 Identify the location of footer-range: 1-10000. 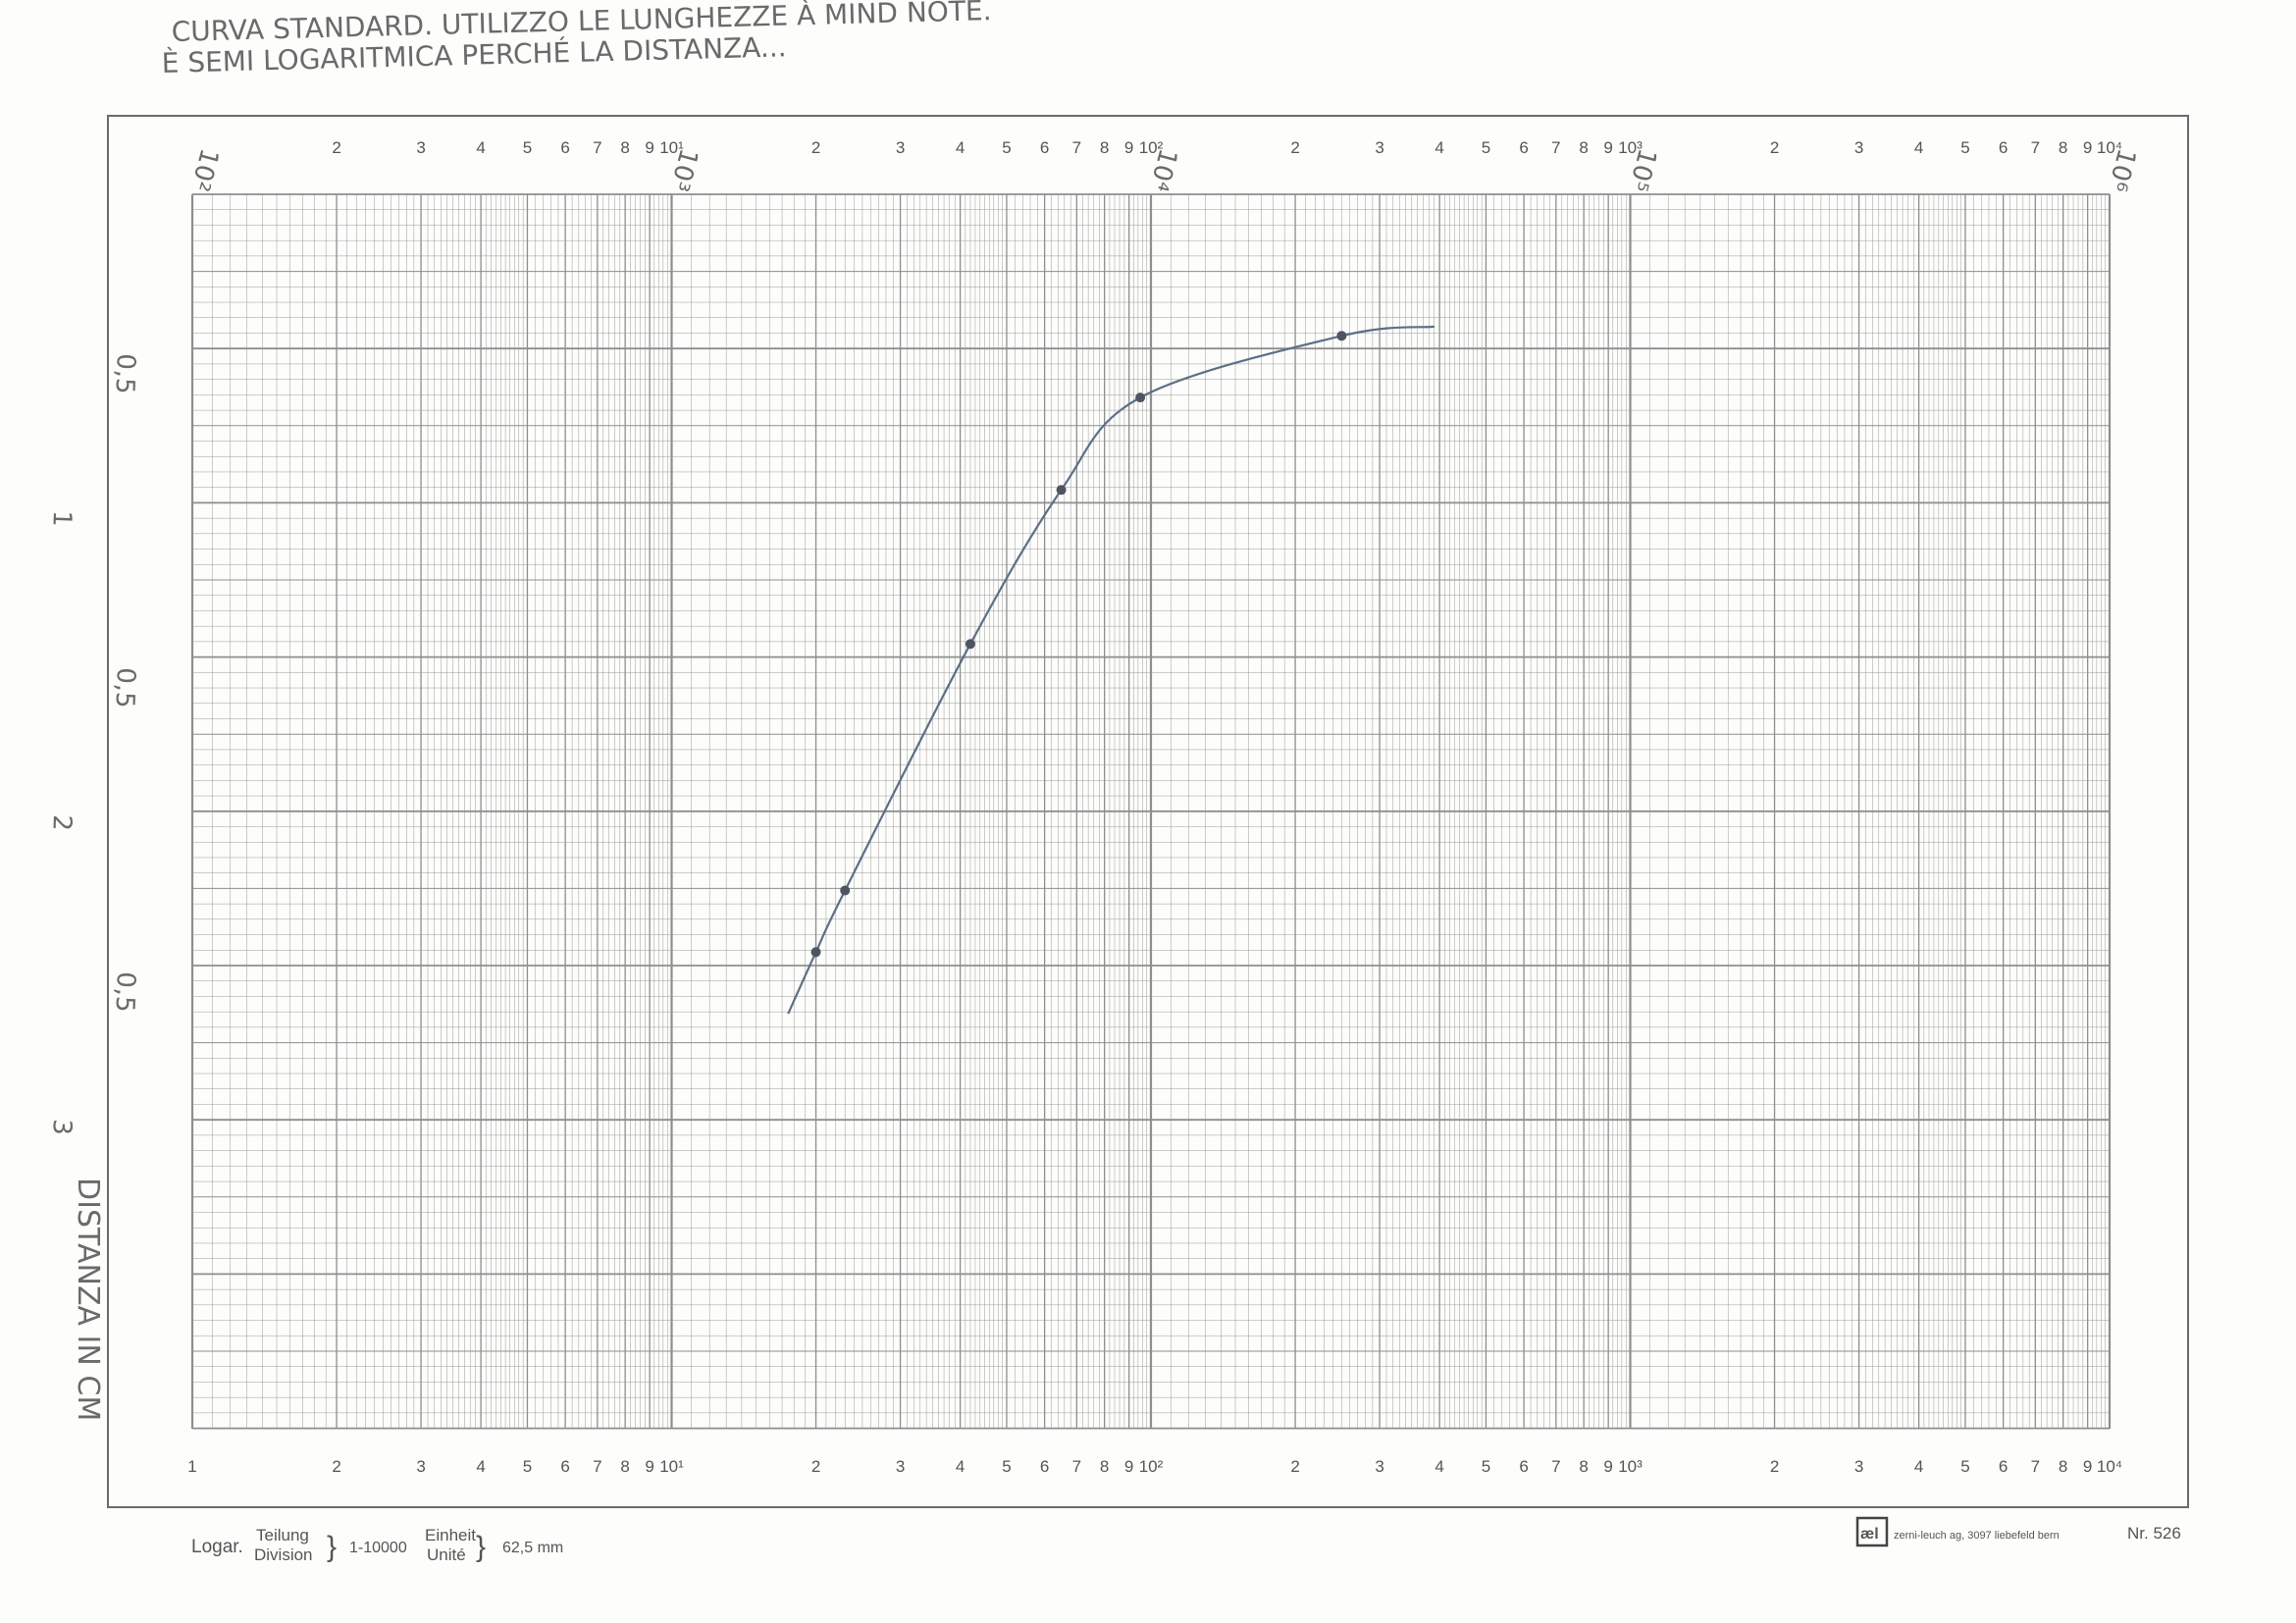
(378, 1548).